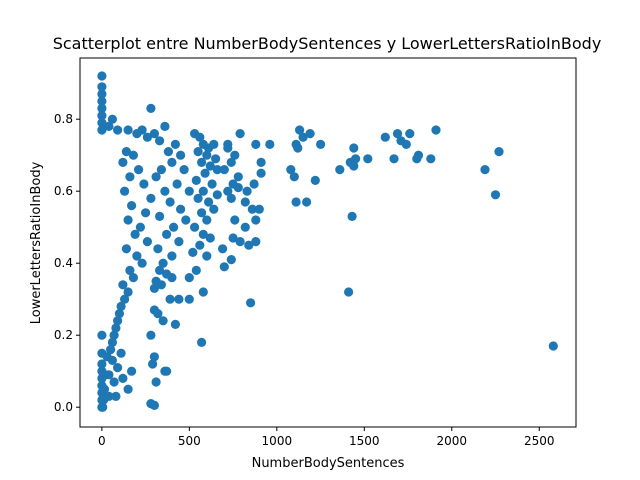  What do you see at coordinates (326, 437) in the screenshot?
I see `x-axis-ticks: 0 500 1000 1500 2000 2500` at bounding box center [326, 437].